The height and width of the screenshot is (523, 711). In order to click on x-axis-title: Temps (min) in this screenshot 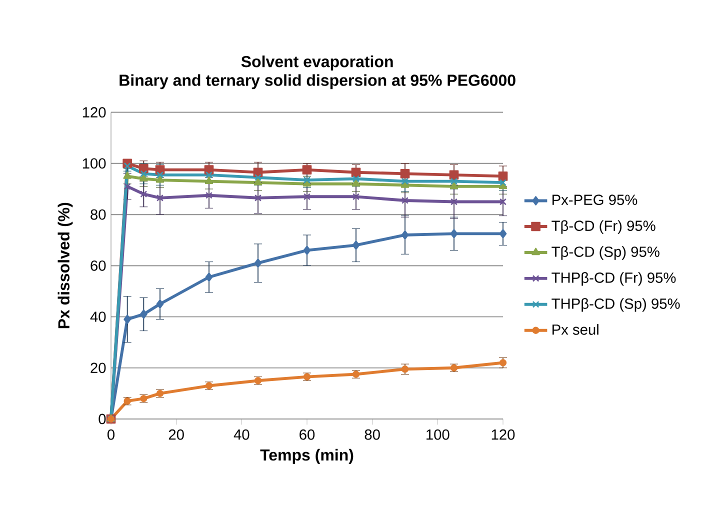, I will do `click(307, 456)`.